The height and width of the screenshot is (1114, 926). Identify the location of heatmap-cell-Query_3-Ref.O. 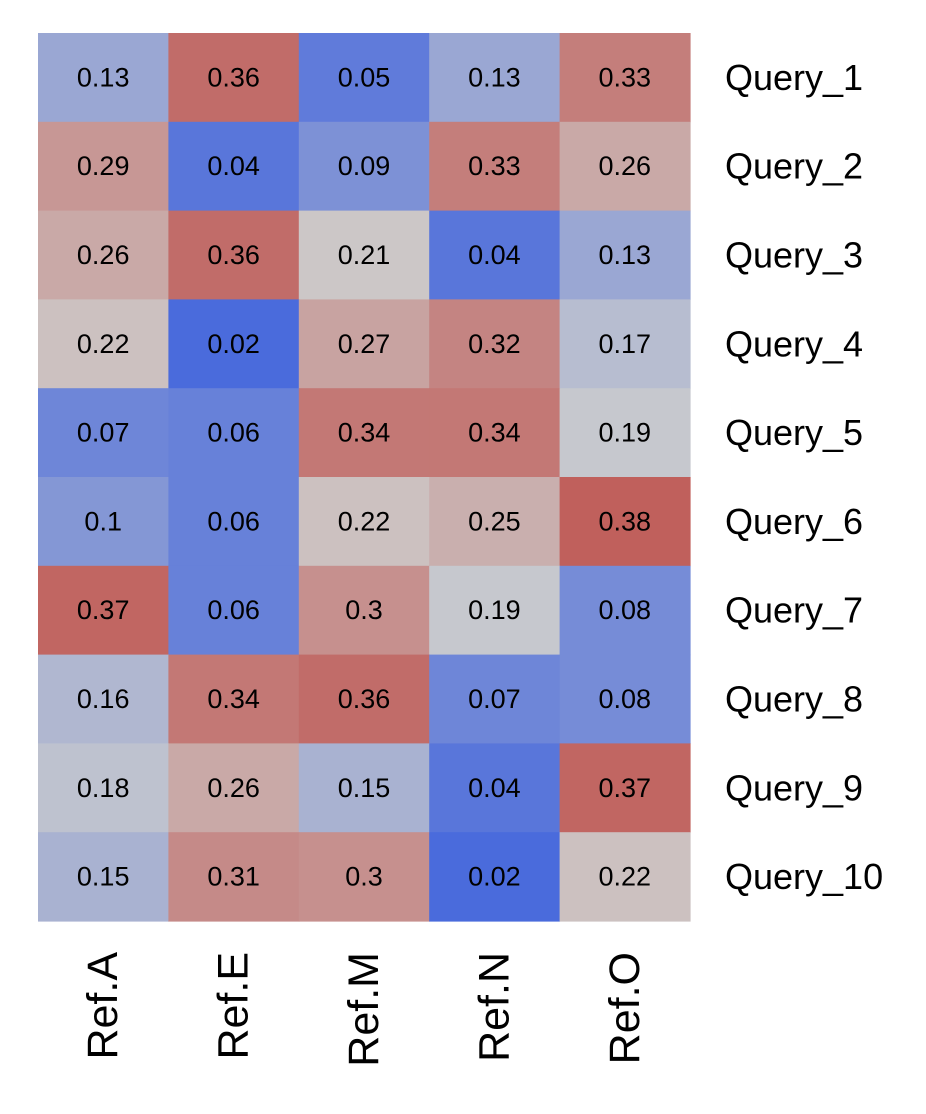
(625, 255).